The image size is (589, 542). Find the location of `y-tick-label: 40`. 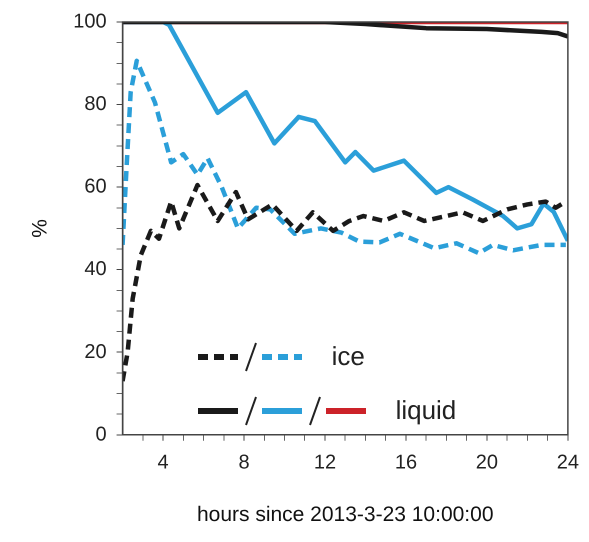

y-tick-label: 40 is located at coordinates (95, 269).